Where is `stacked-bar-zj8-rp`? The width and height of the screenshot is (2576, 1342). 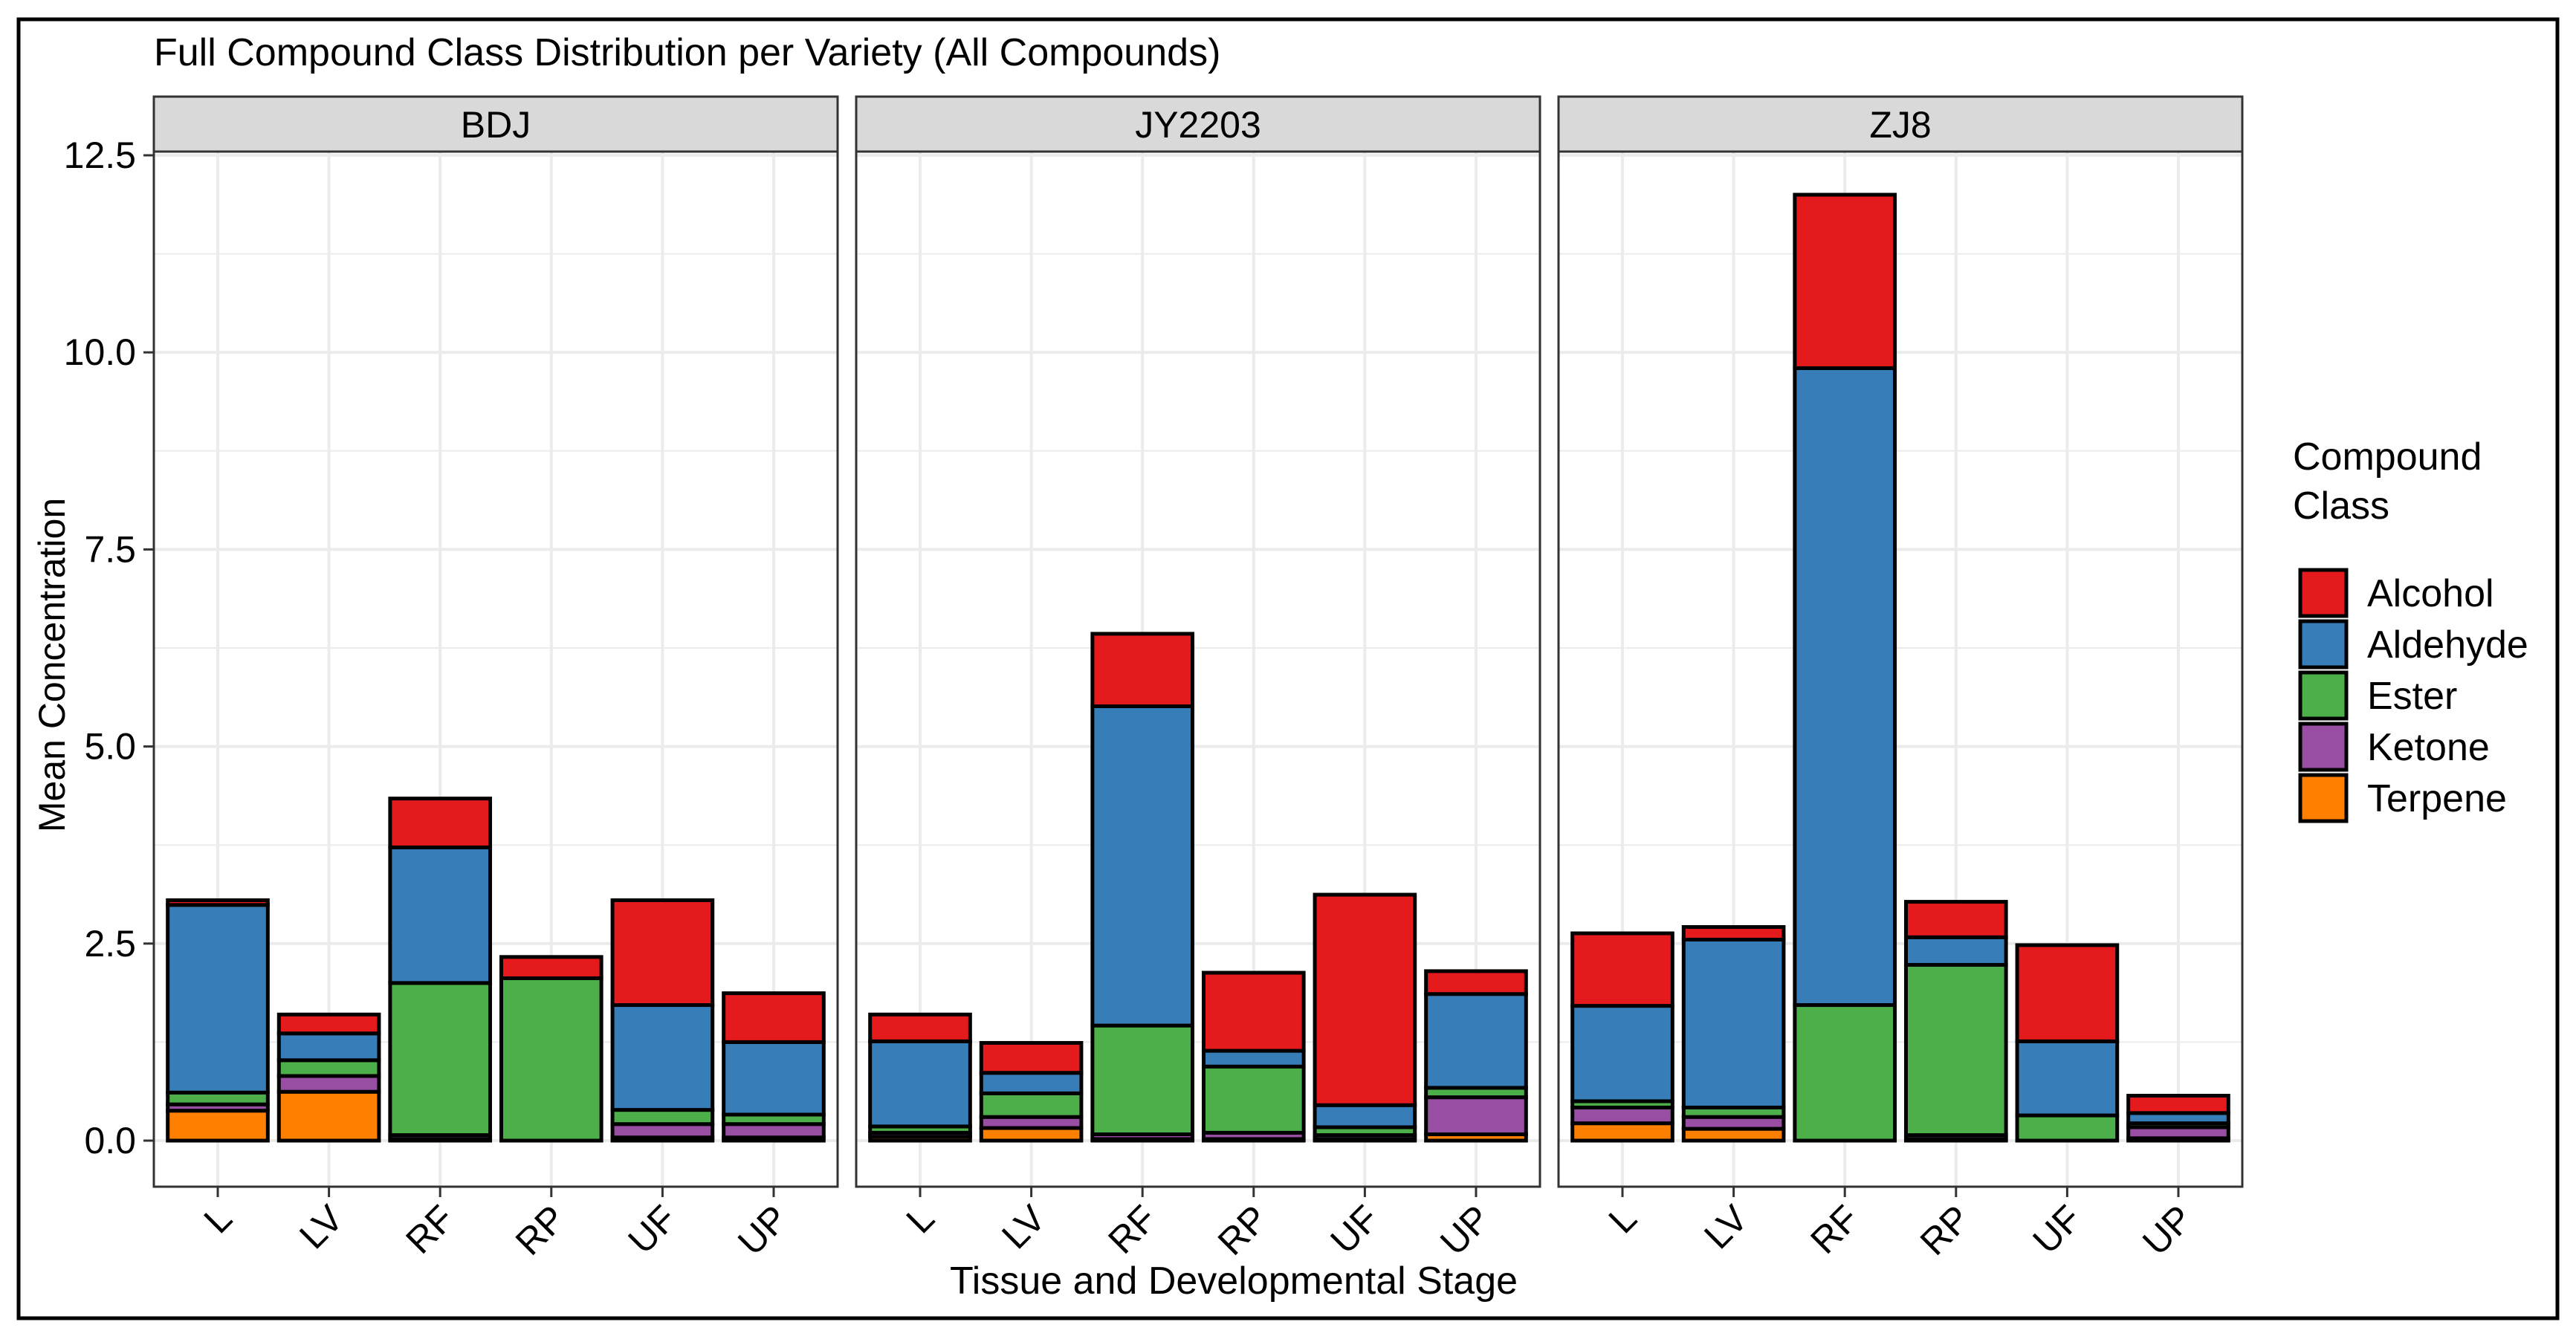
stacked-bar-zj8-rp is located at coordinates (1956, 1022).